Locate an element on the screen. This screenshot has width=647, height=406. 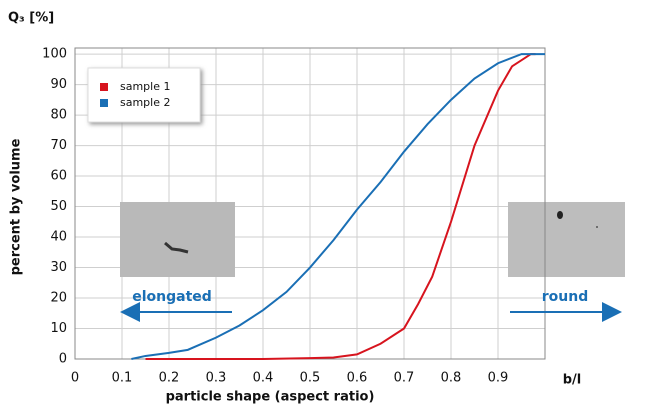
x-tick-label: 0.9 is located at coordinates (498, 378).